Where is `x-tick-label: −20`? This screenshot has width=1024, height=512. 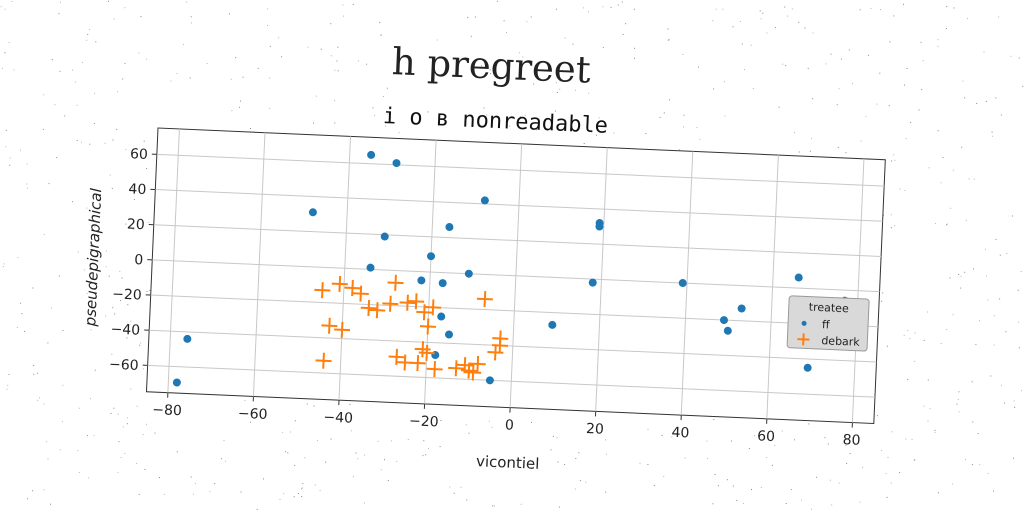 x-tick-label: −20 is located at coordinates (424, 421).